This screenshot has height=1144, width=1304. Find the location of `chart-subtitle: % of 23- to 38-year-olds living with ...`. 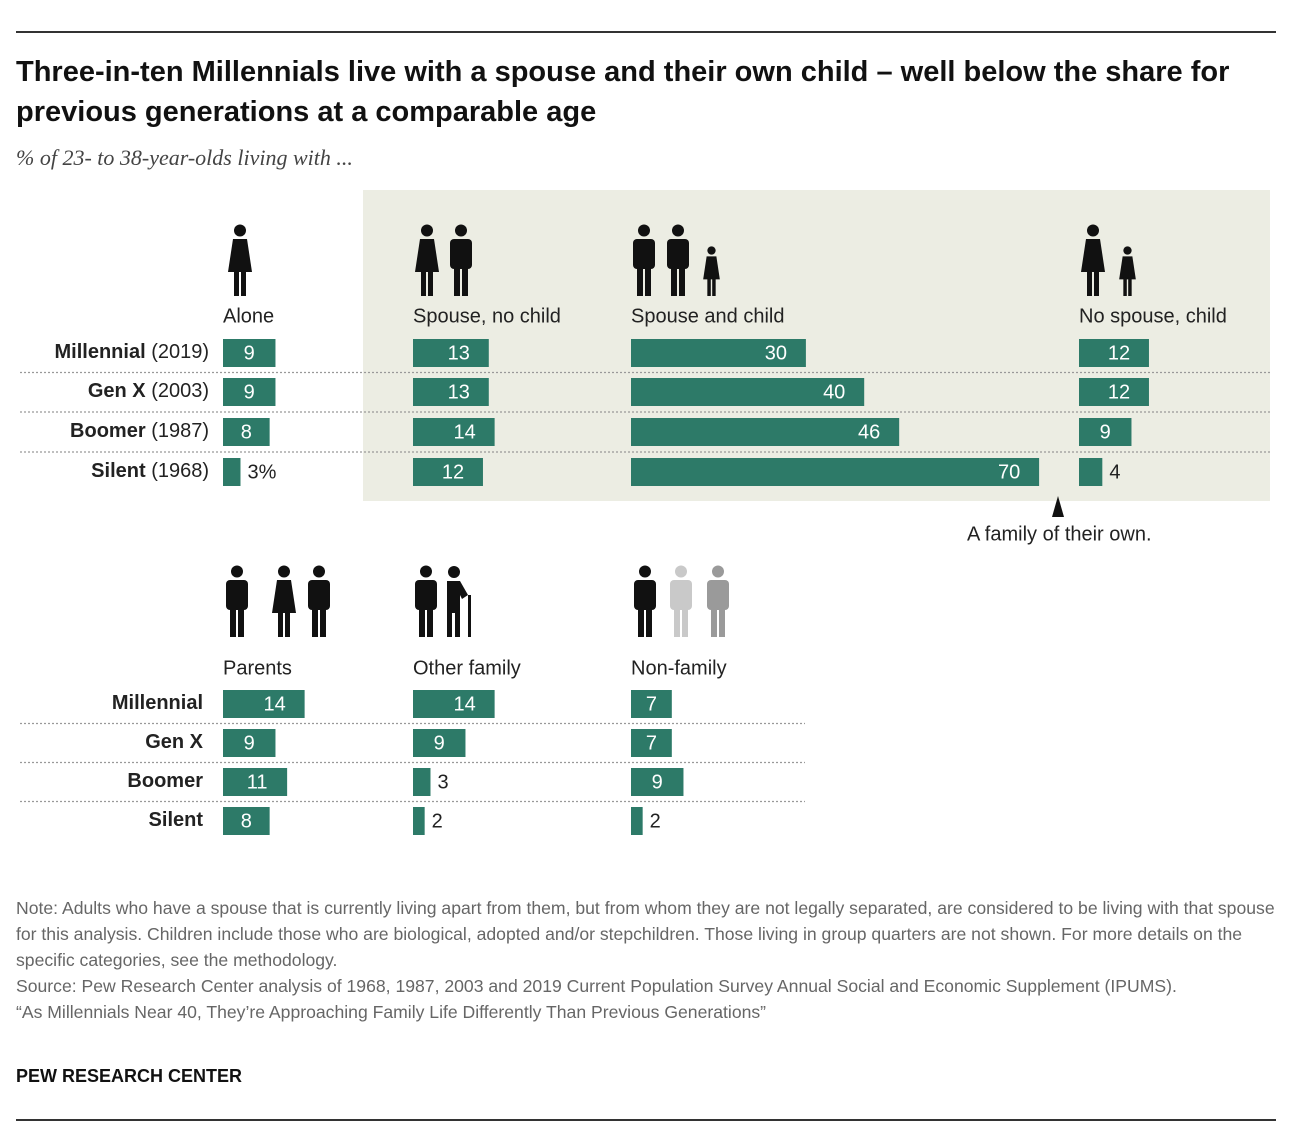

chart-subtitle: % of 23- to 38-year-olds living with ... is located at coordinates (184, 157).